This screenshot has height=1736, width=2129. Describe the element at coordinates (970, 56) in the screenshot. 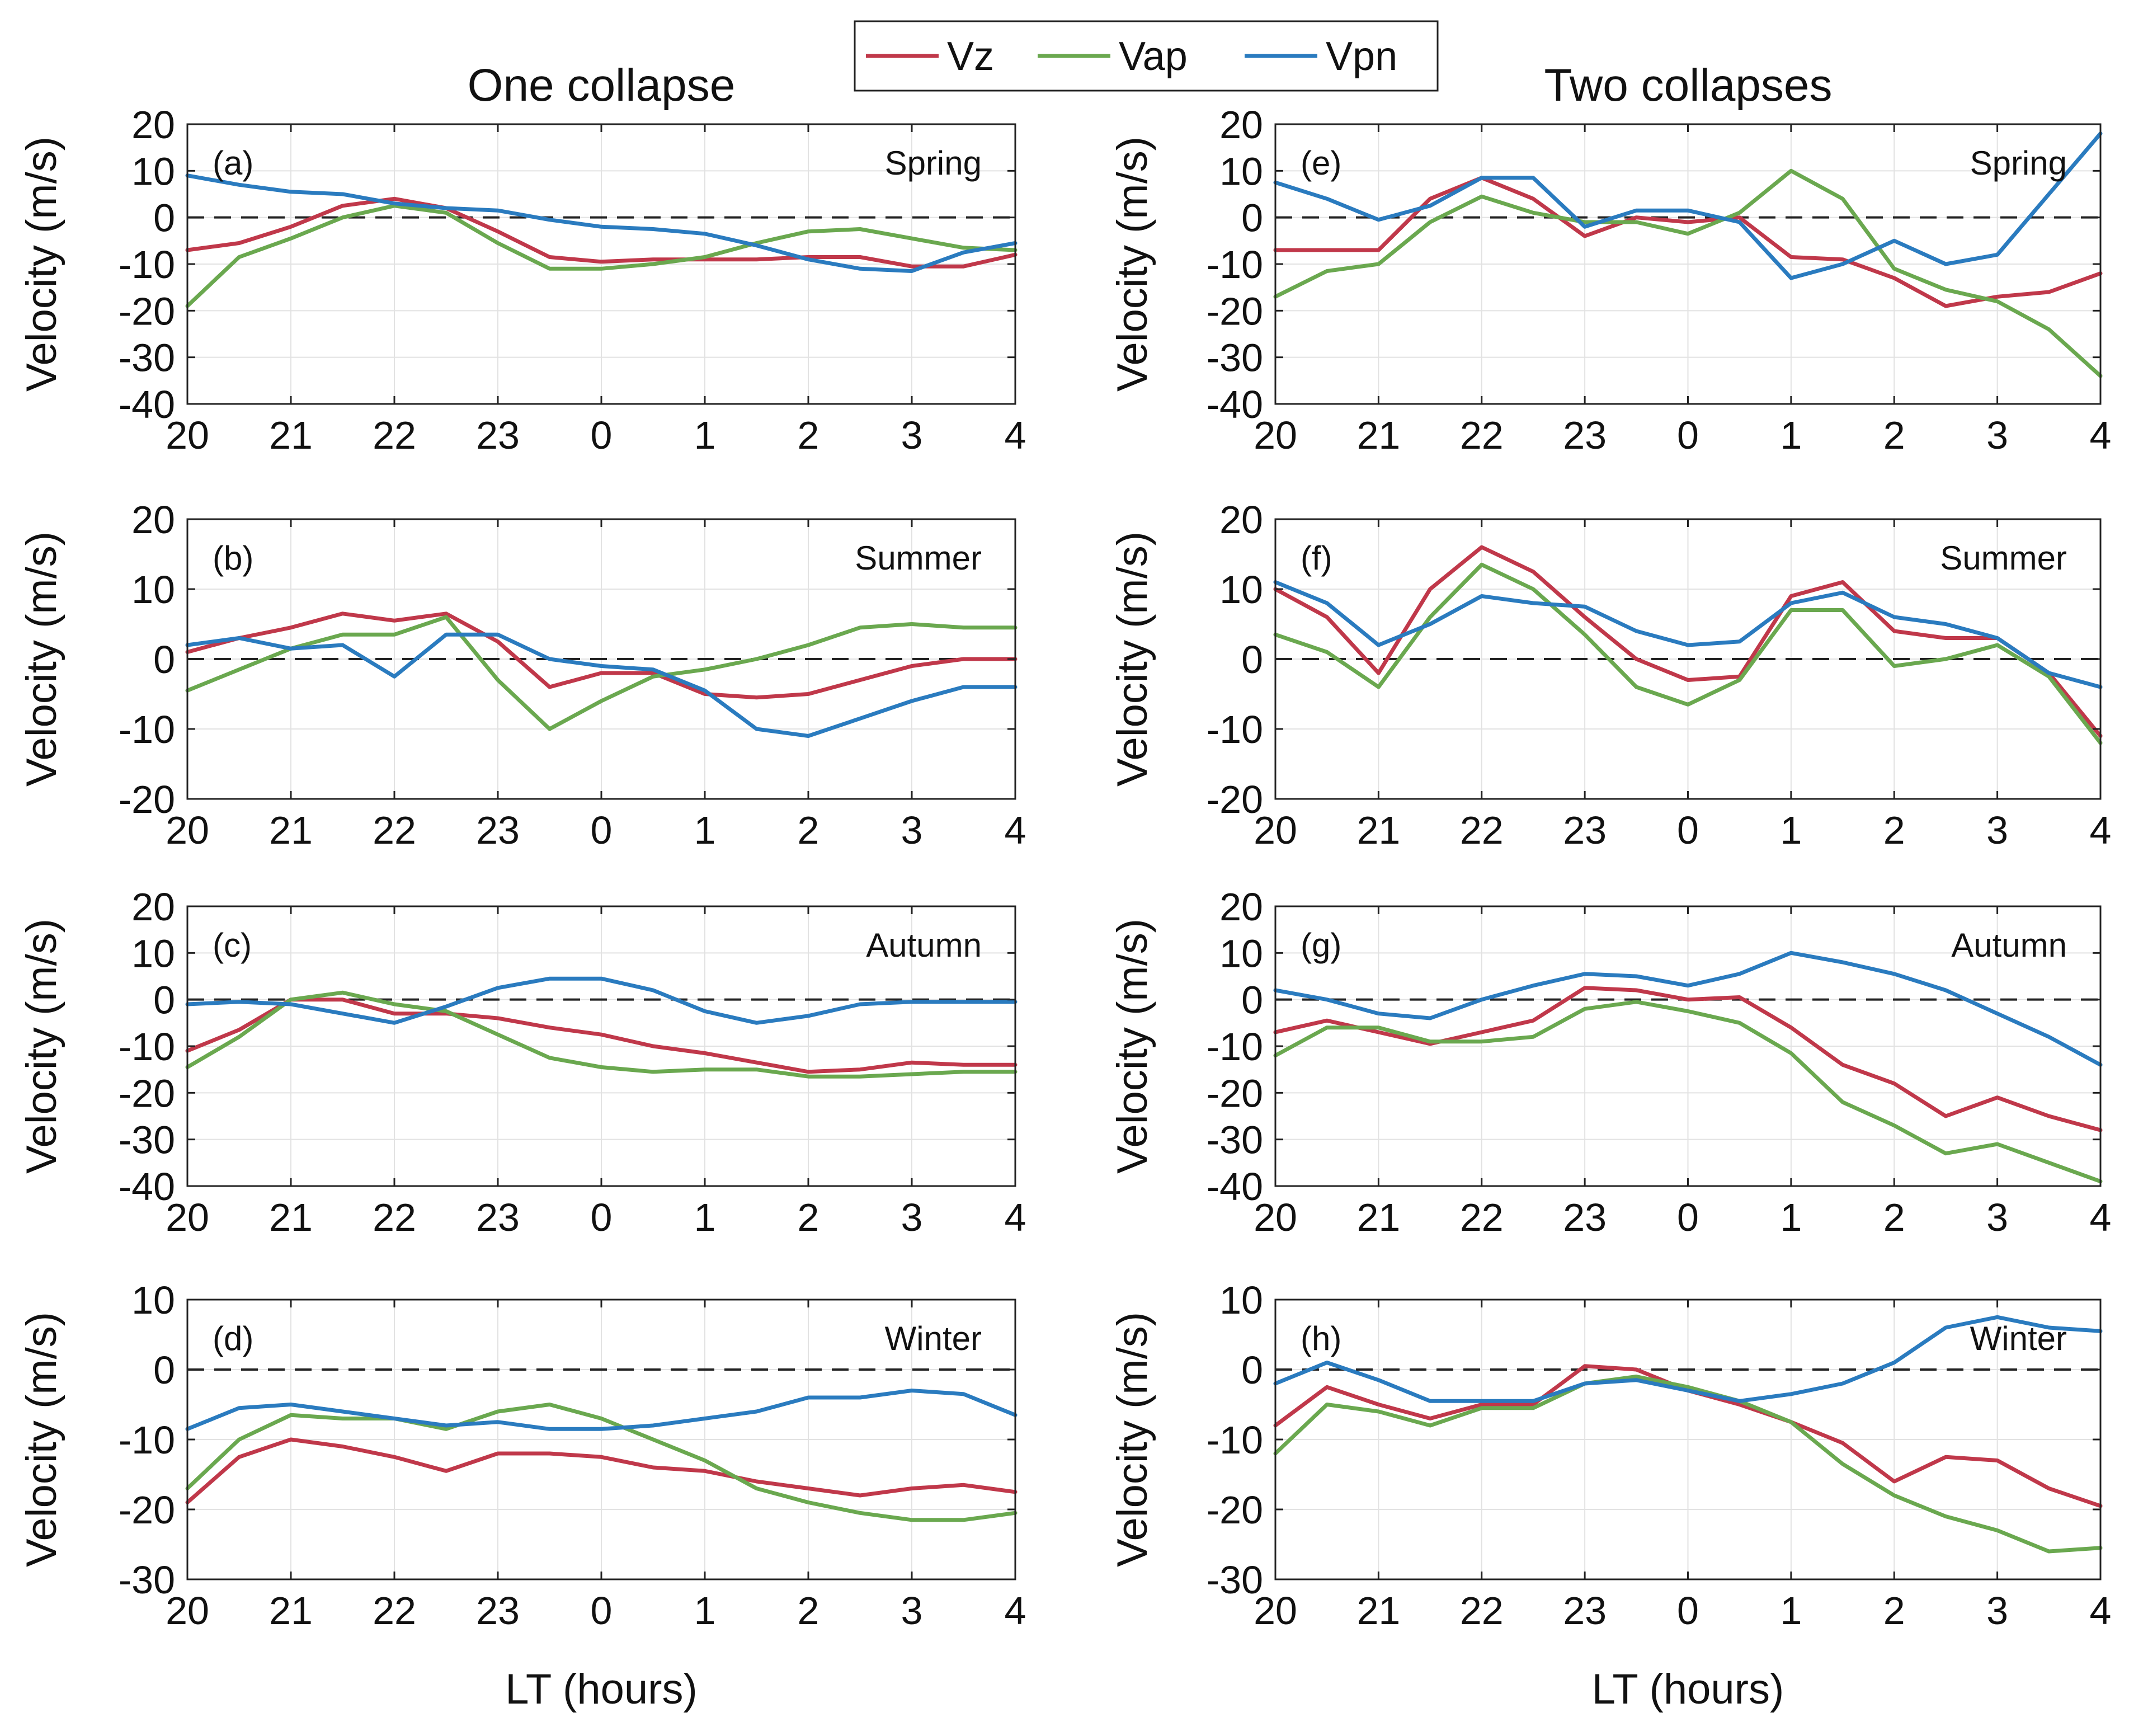

I see `legend-label-vz: Vz` at that location.